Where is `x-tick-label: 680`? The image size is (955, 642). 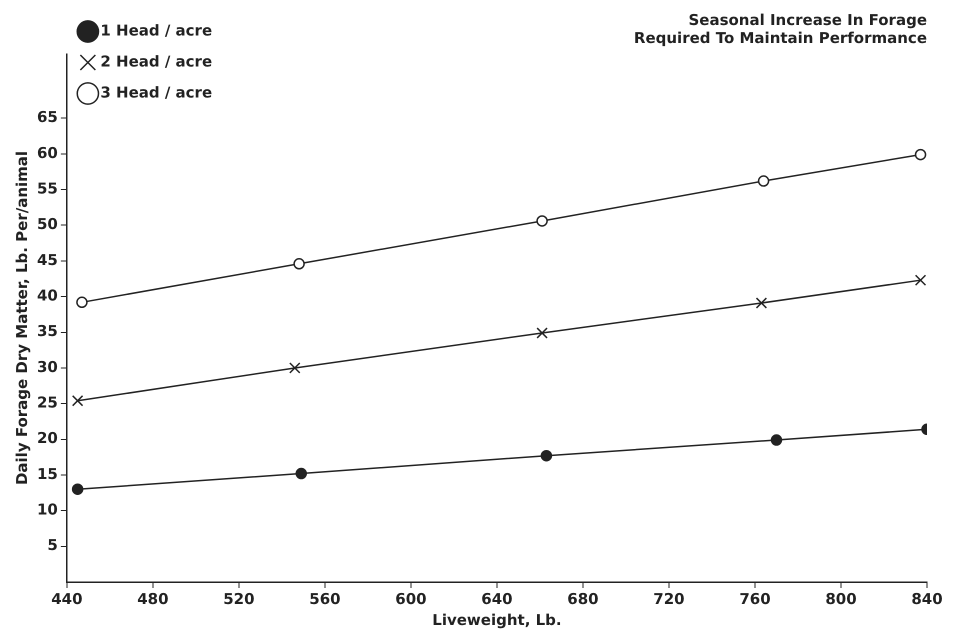
x-tick-label: 680 is located at coordinates (583, 599).